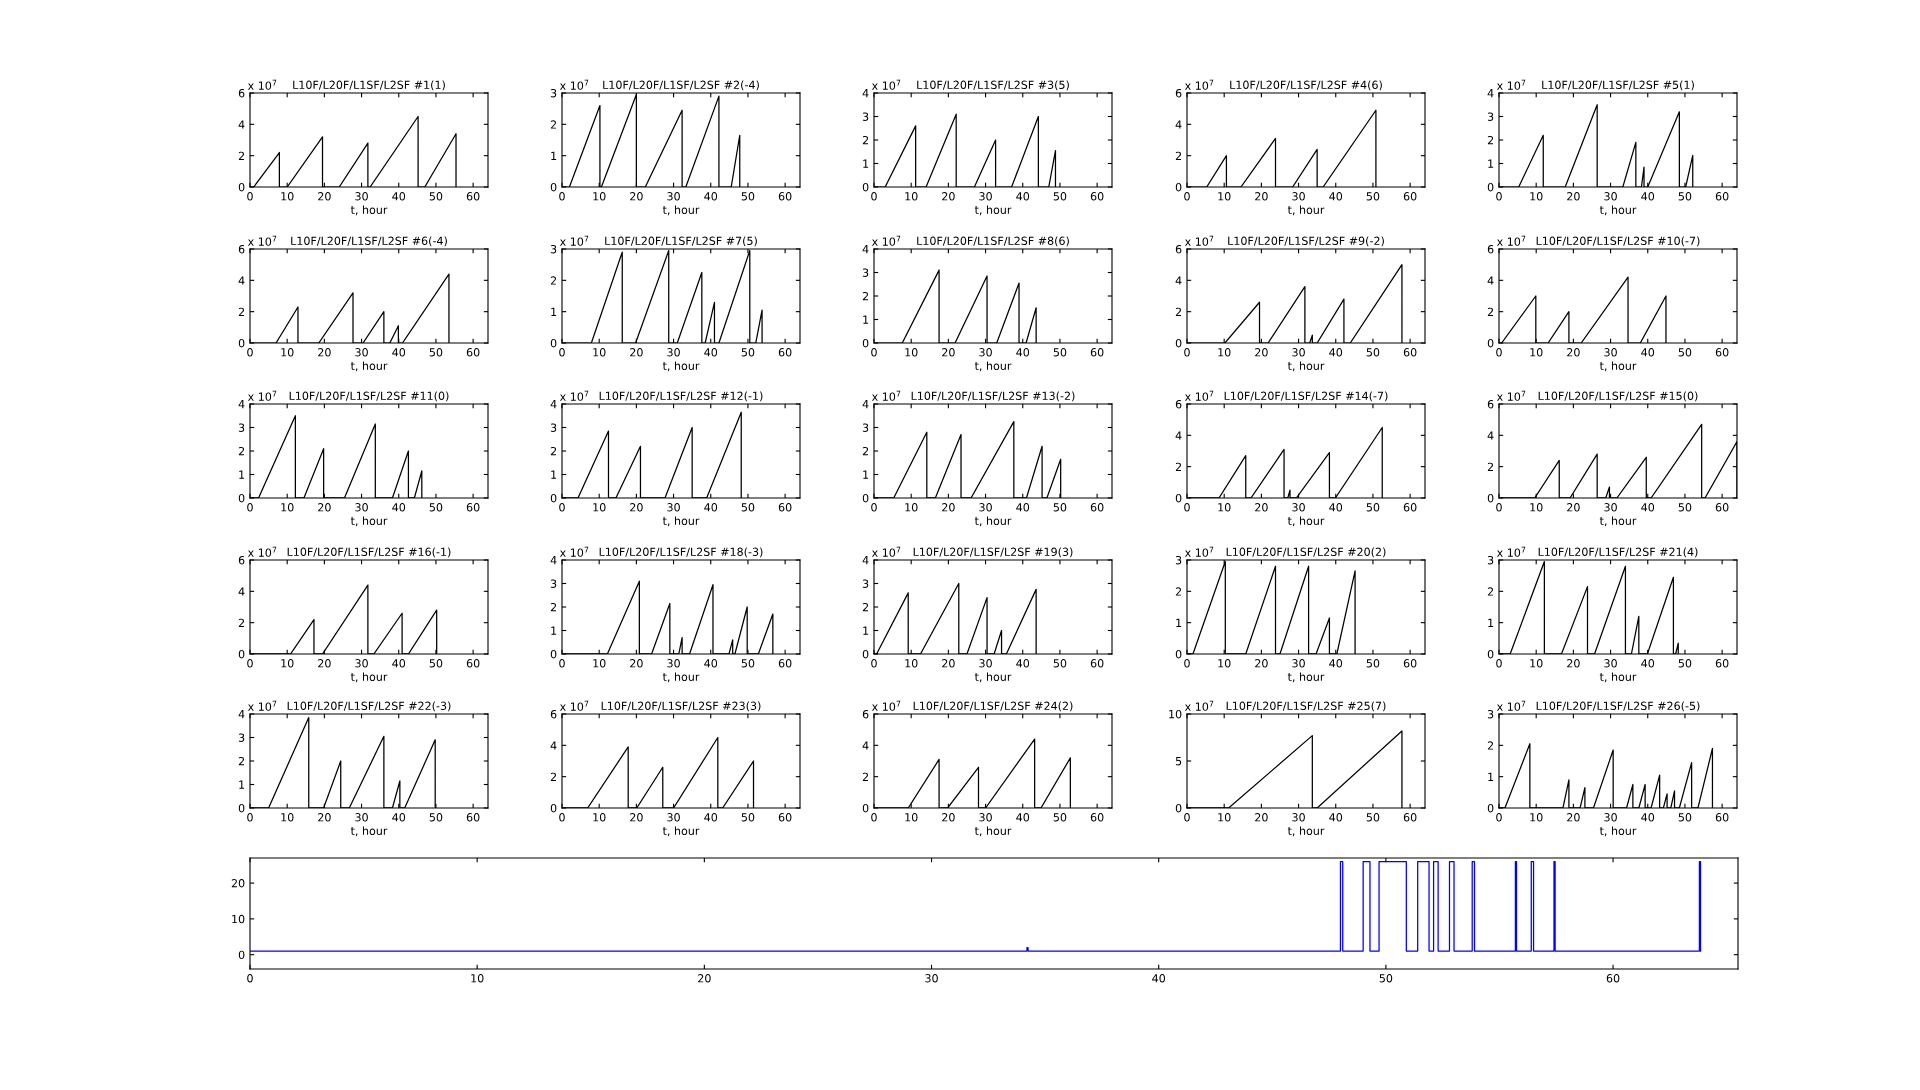 The height and width of the screenshot is (1090, 1920). What do you see at coordinates (238, 883) in the screenshot?
I see `y-tick-label: 20` at bounding box center [238, 883].